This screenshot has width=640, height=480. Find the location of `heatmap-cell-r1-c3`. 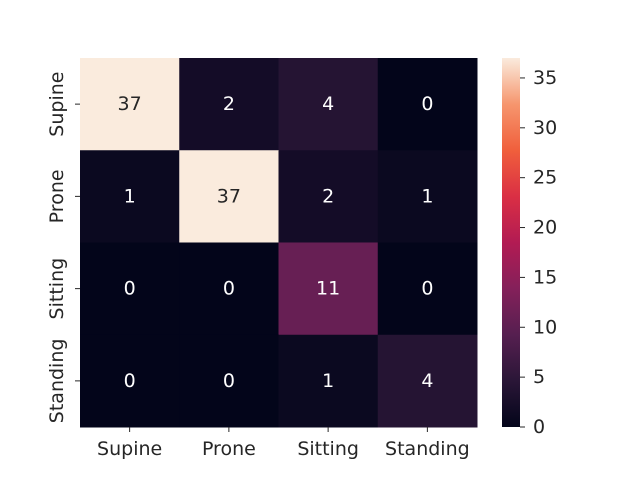

heatmap-cell-r1-c3 is located at coordinates (427, 196).